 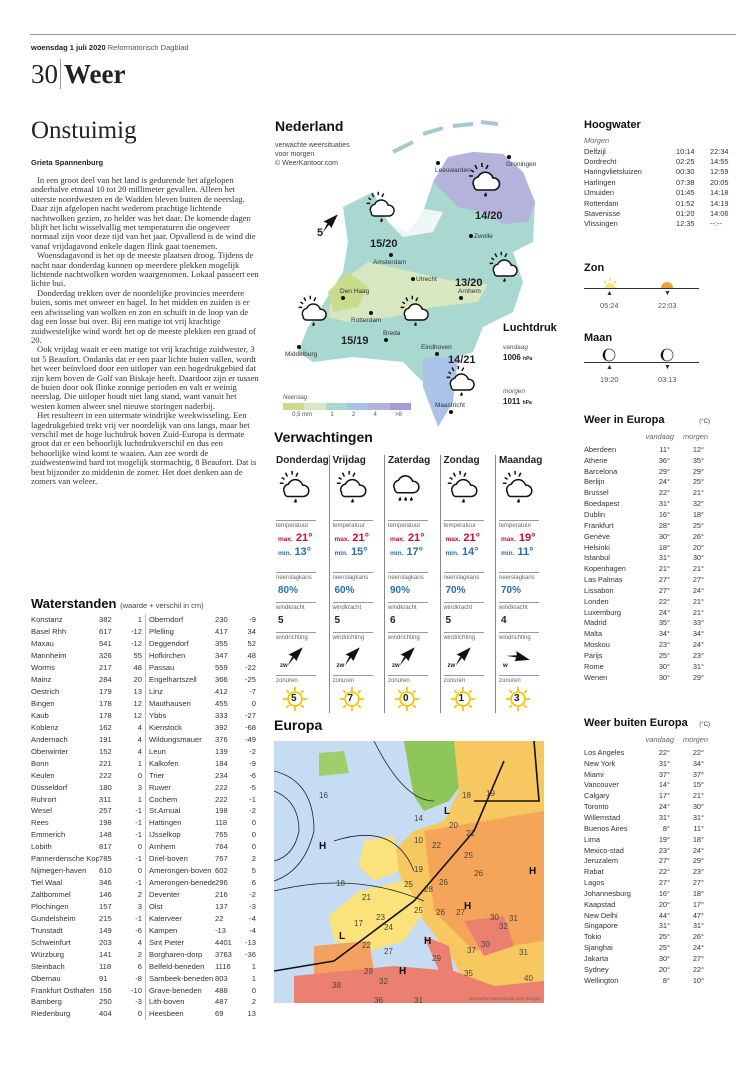 I want to click on europa-temp-label: 18, so click(x=340, y=883).